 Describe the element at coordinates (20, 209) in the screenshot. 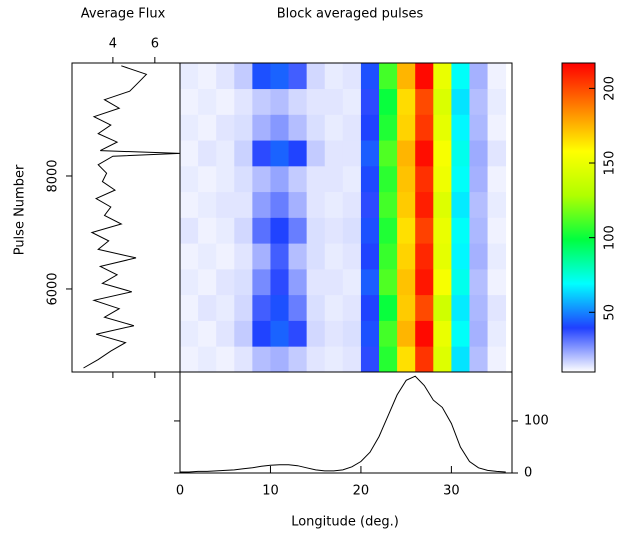

I see `y-axis-label: Pulse Number` at that location.